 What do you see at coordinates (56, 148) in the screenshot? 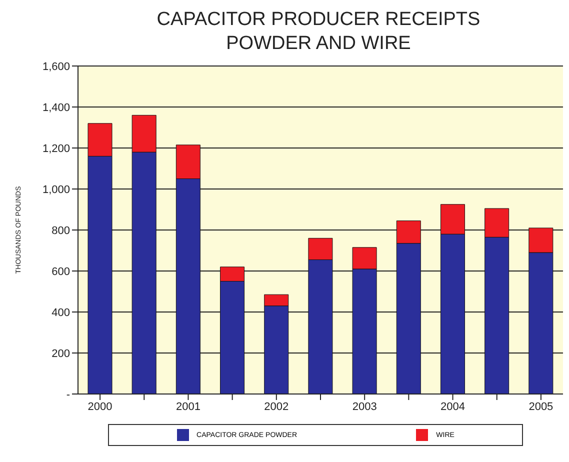
I see `y-tick-label: 1,200` at bounding box center [56, 148].